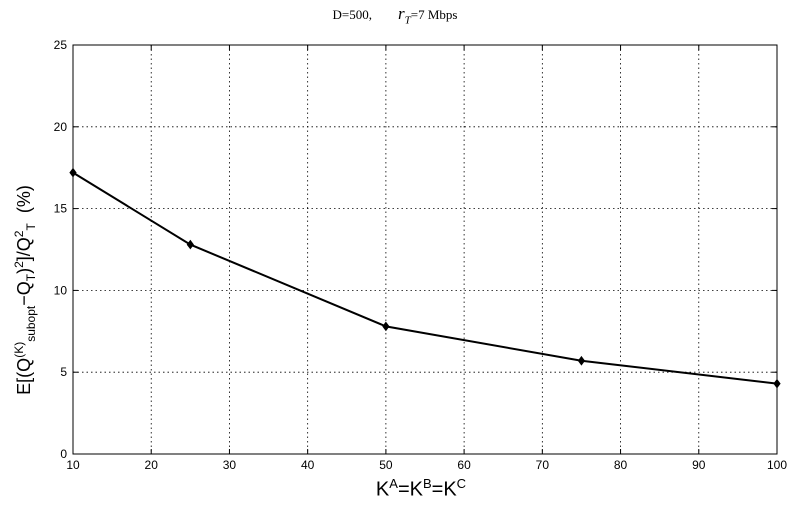  What do you see at coordinates (352, 14) in the screenshot?
I see `title-prefix: D=500,` at bounding box center [352, 14].